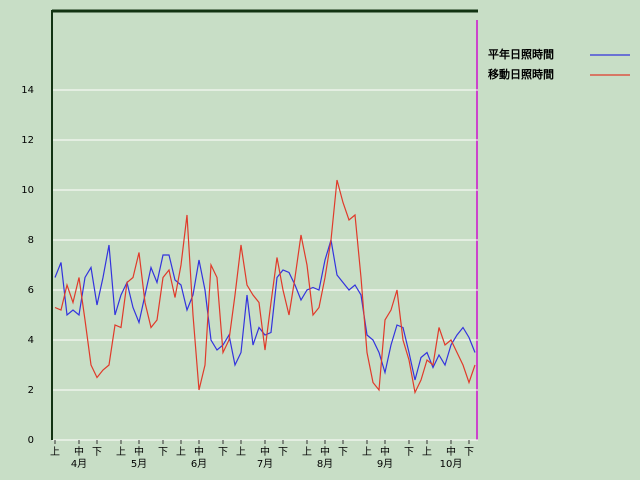 The image size is (640, 480). Describe the element at coordinates (79, 464) in the screenshot. I see `month-label: 4月` at that location.